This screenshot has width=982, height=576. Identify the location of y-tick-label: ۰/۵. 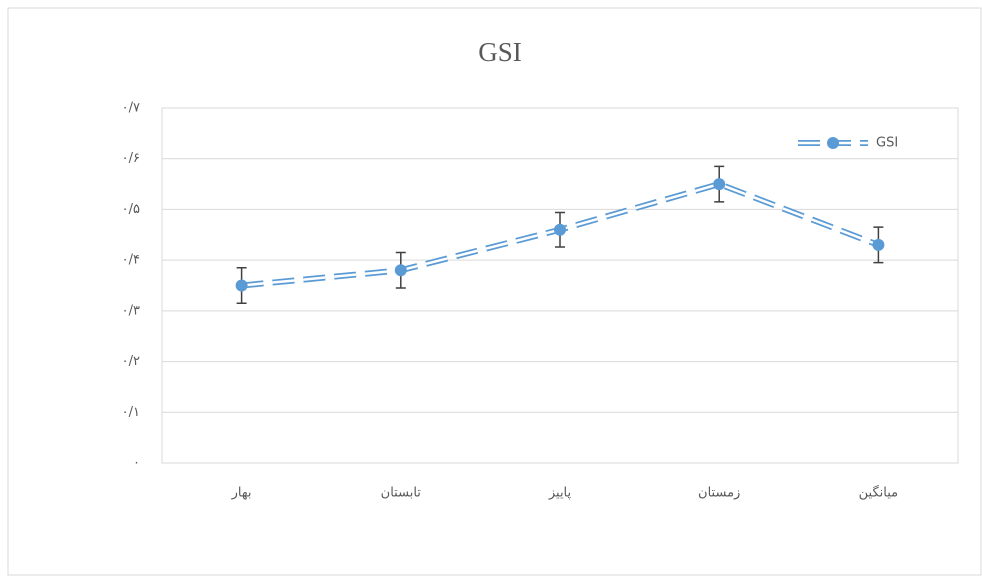
(131, 209).